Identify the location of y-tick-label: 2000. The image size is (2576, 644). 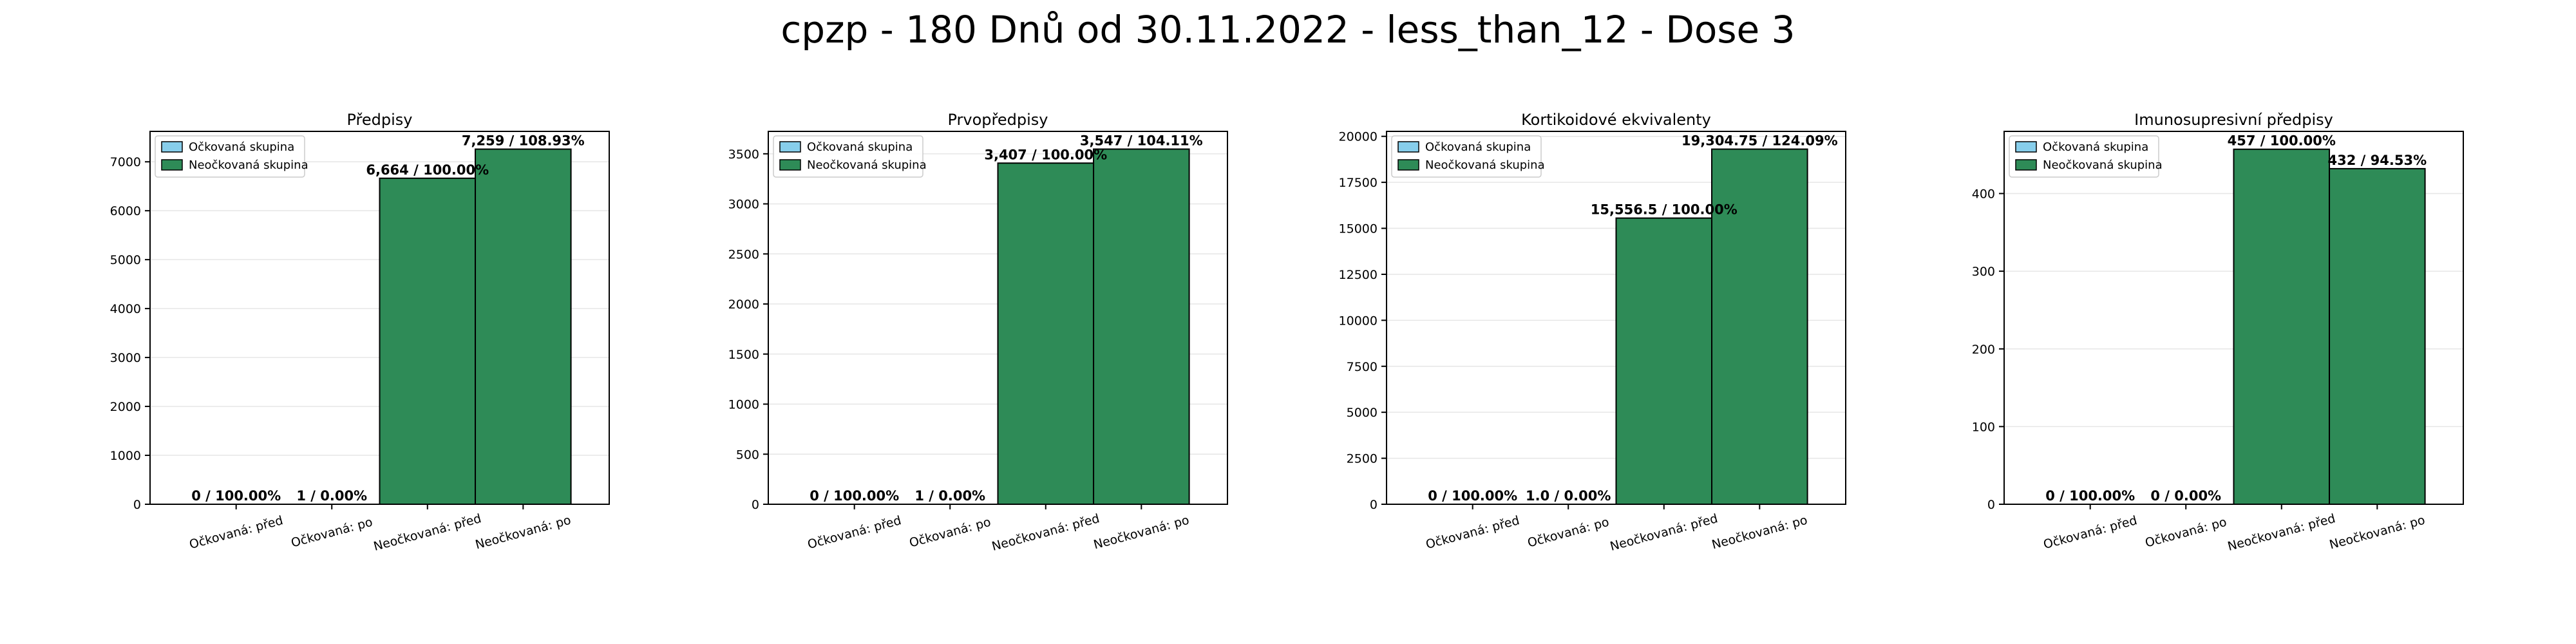
(125, 407).